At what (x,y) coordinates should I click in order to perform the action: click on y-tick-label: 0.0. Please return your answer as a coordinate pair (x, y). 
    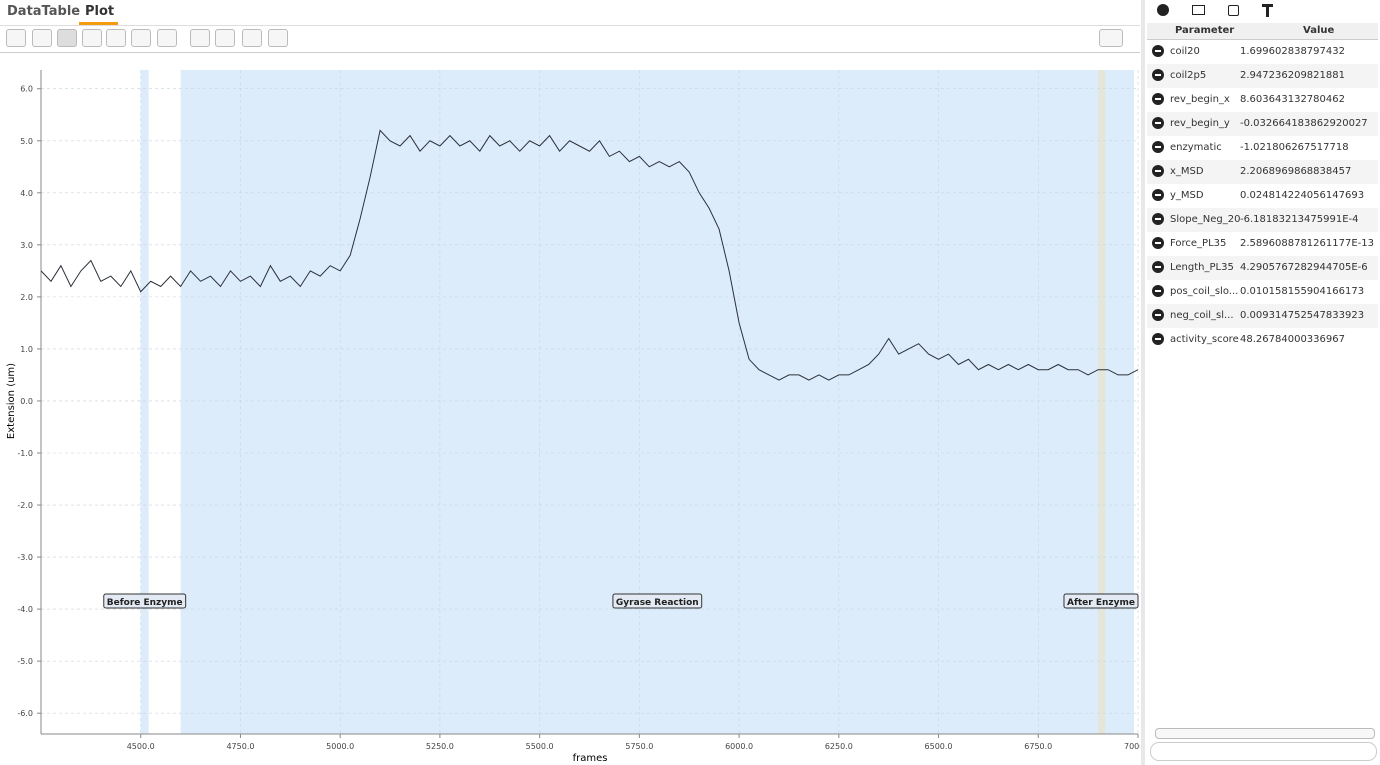
    Looking at the image, I should click on (26, 401).